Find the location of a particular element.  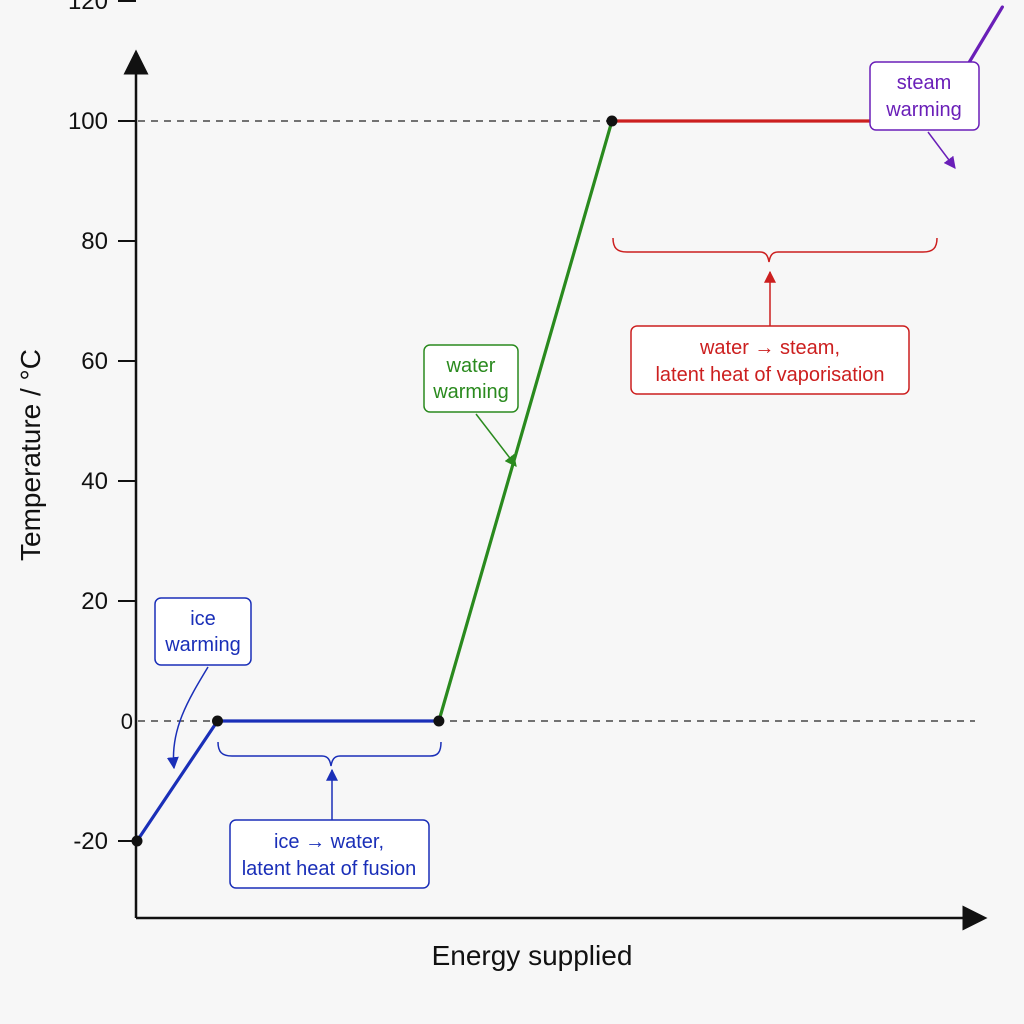

callout-fusion-line2: latent heat of fusion is located at coordinates (329, 869).